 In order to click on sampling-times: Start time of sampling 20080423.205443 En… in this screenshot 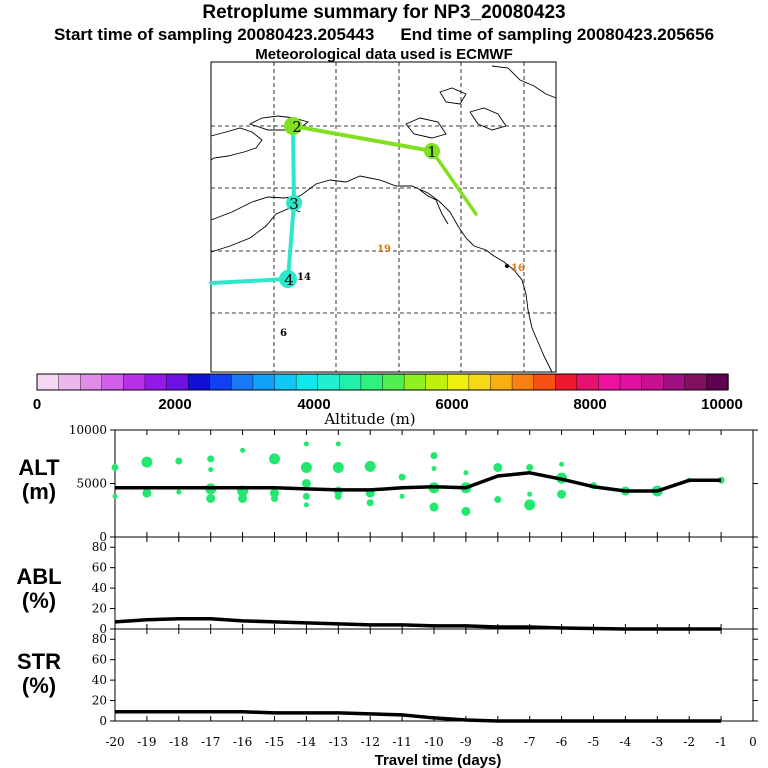, I will do `click(384, 35)`.